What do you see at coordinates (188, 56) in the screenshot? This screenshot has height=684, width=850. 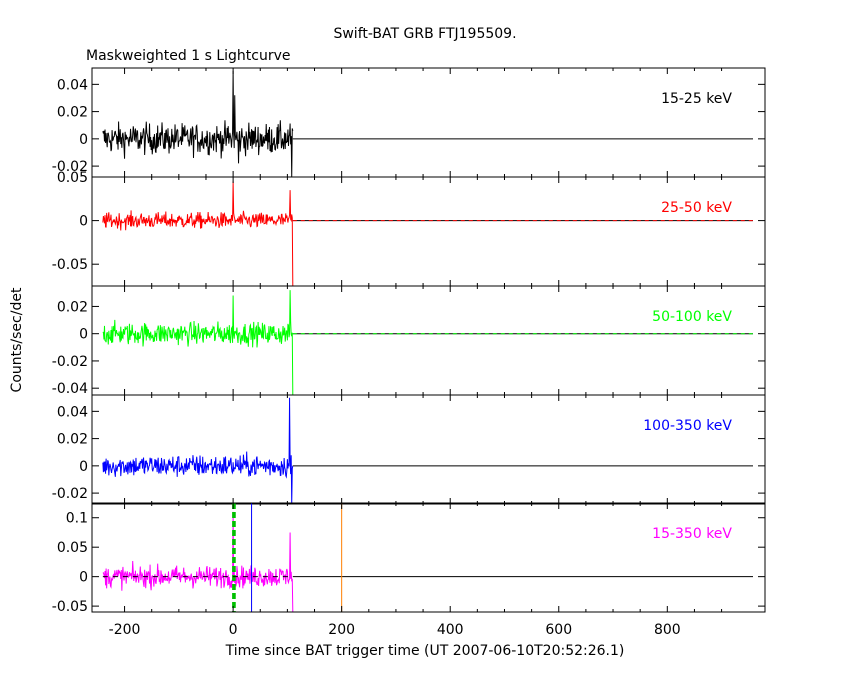 I see `figure-subtitle: Maskweighted 1 s Lightcurve` at bounding box center [188, 56].